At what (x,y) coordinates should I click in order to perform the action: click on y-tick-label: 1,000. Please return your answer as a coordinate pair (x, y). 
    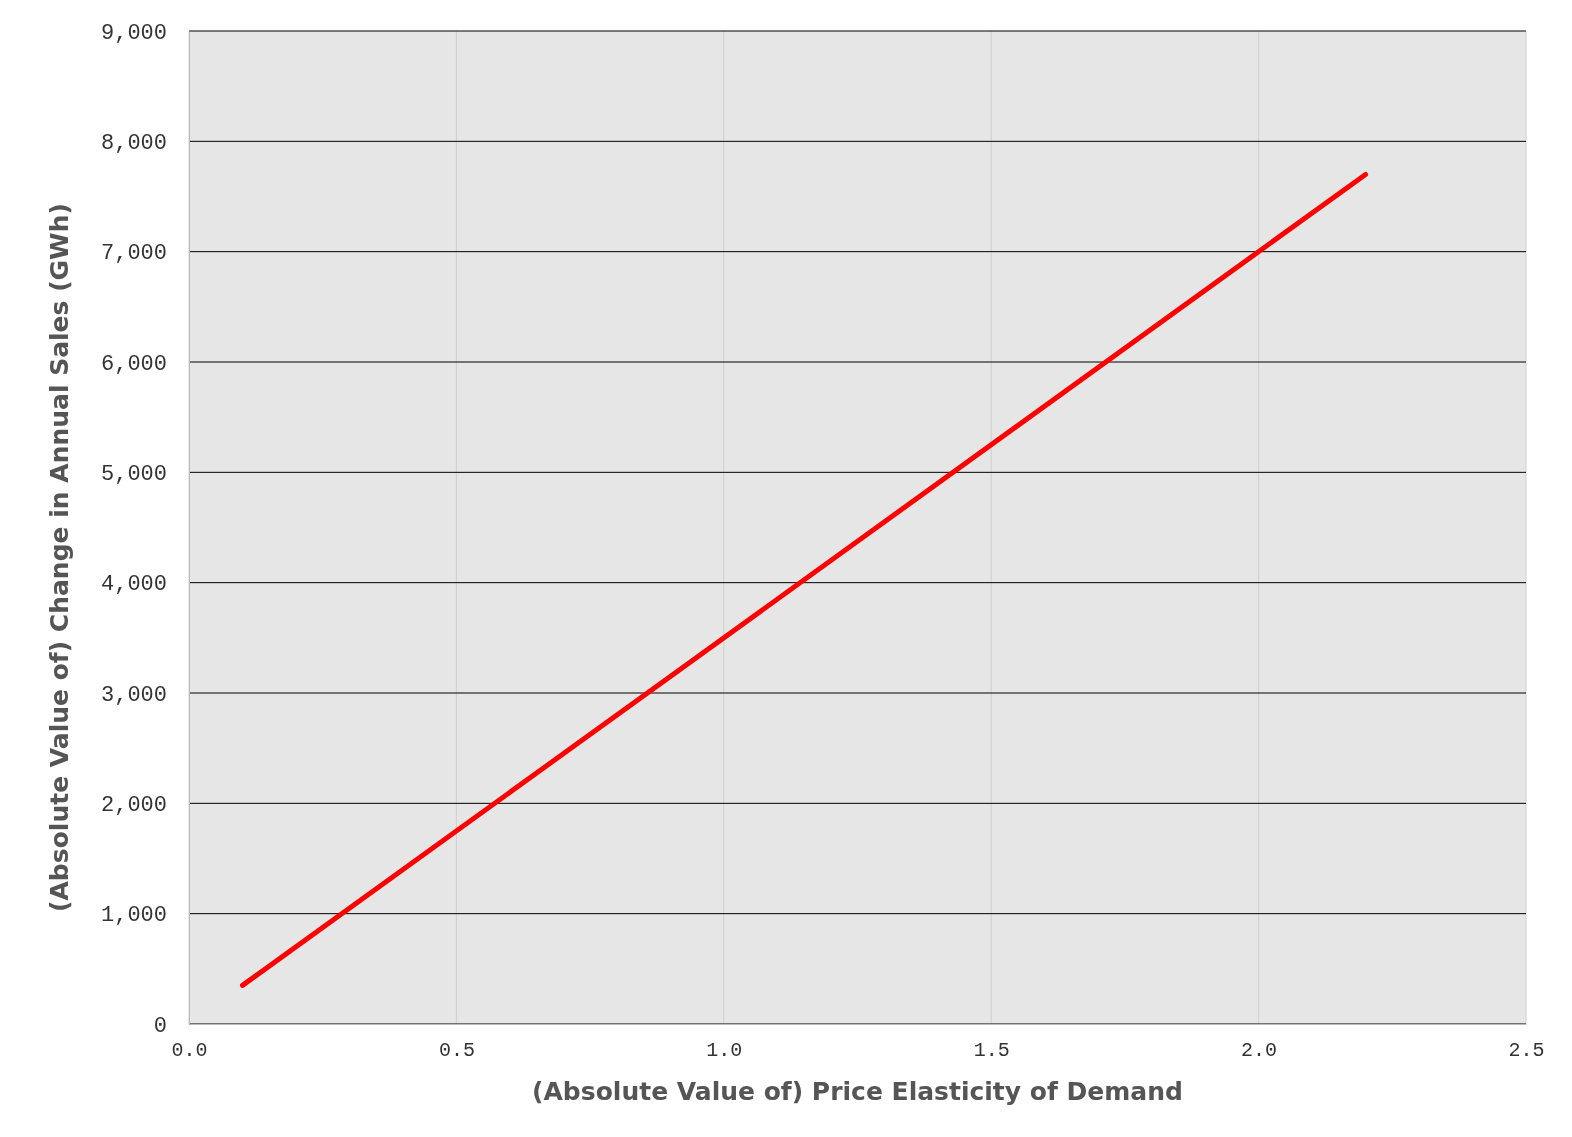
    Looking at the image, I should click on (133, 916).